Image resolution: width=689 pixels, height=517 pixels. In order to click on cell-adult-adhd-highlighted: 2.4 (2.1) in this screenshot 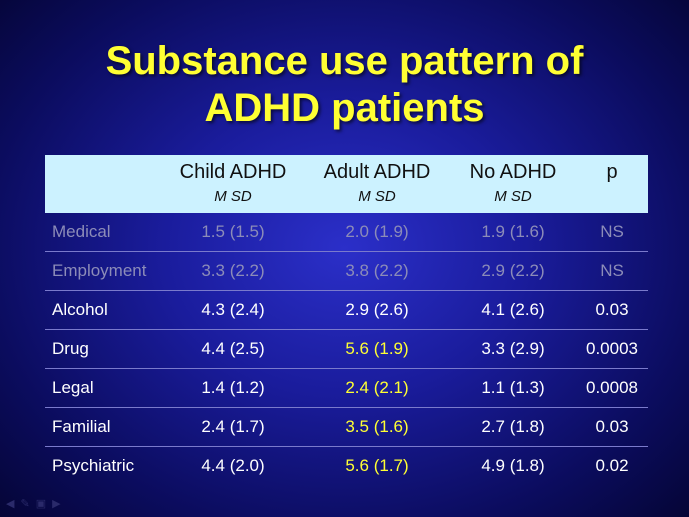, I will do `click(377, 387)`.